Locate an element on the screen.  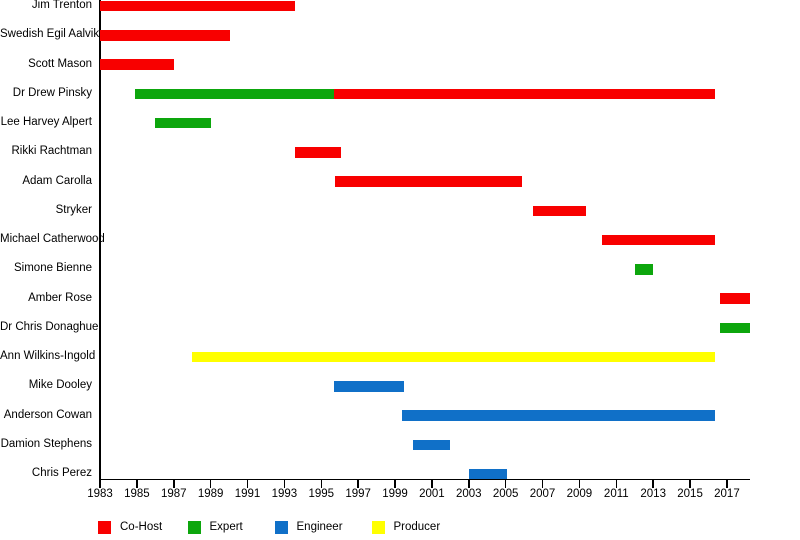
legend-swatch-engineer is located at coordinates (281, 527).